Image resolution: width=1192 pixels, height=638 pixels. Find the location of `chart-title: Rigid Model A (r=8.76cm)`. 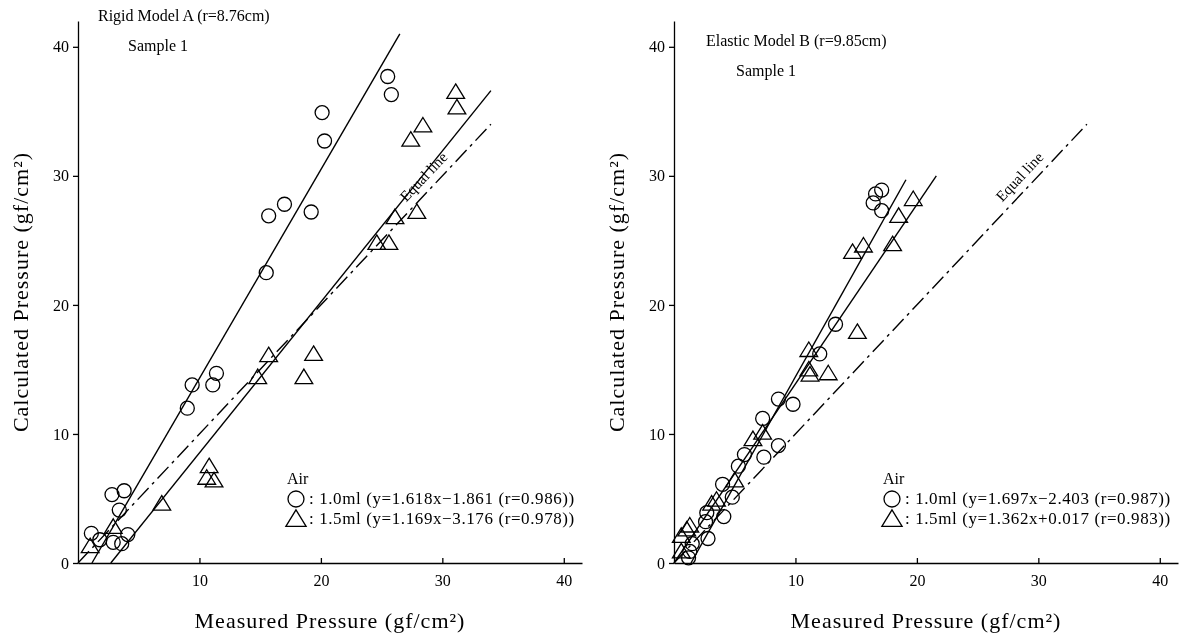

chart-title: Rigid Model A (r=8.76cm) is located at coordinates (184, 16).